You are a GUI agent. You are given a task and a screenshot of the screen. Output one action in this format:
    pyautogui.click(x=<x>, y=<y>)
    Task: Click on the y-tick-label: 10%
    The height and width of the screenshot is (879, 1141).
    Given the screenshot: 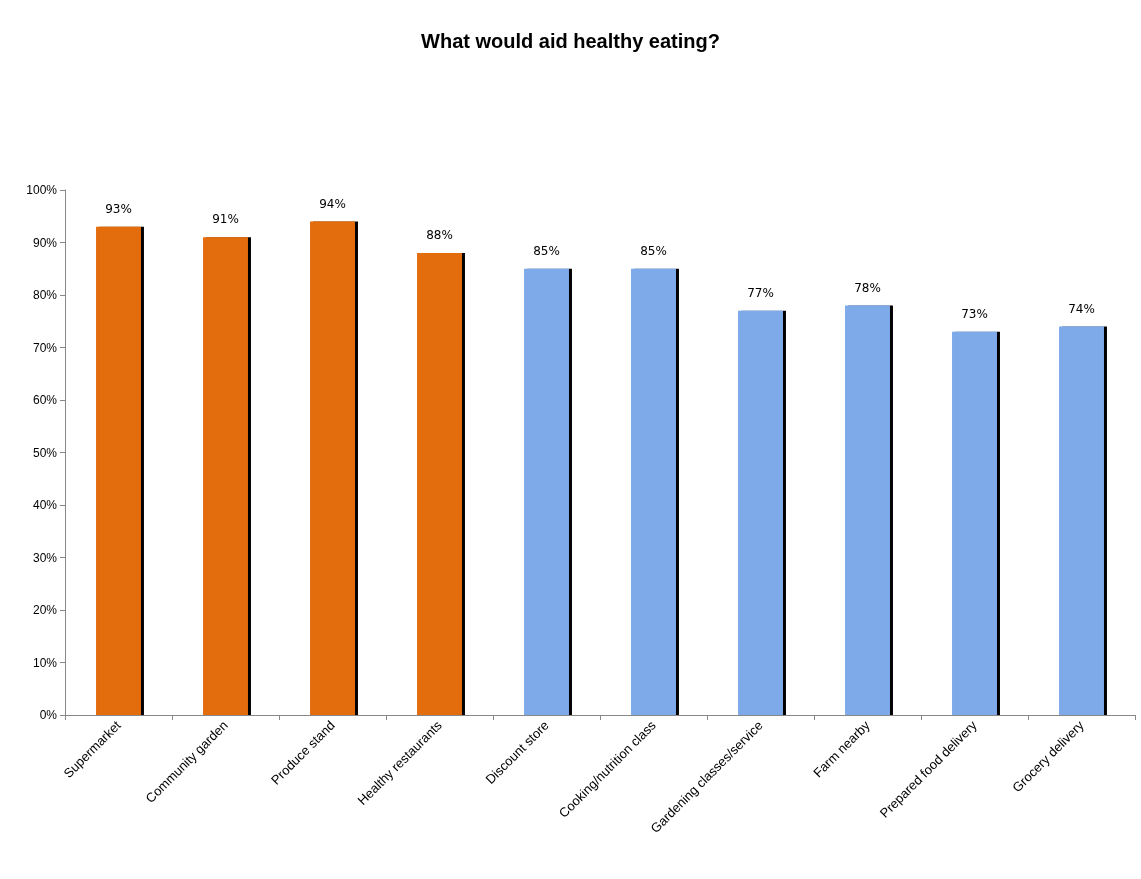 What is the action you would take?
    pyautogui.click(x=45, y=662)
    